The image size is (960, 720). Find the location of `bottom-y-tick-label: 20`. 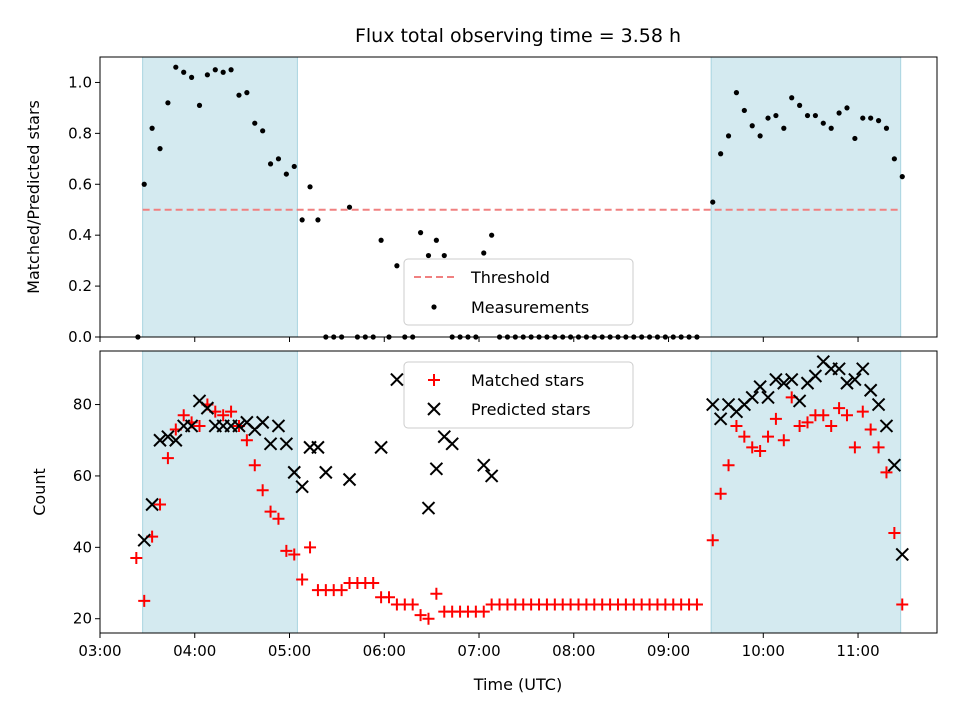

bottom-y-tick-label: 20 is located at coordinates (82, 619).